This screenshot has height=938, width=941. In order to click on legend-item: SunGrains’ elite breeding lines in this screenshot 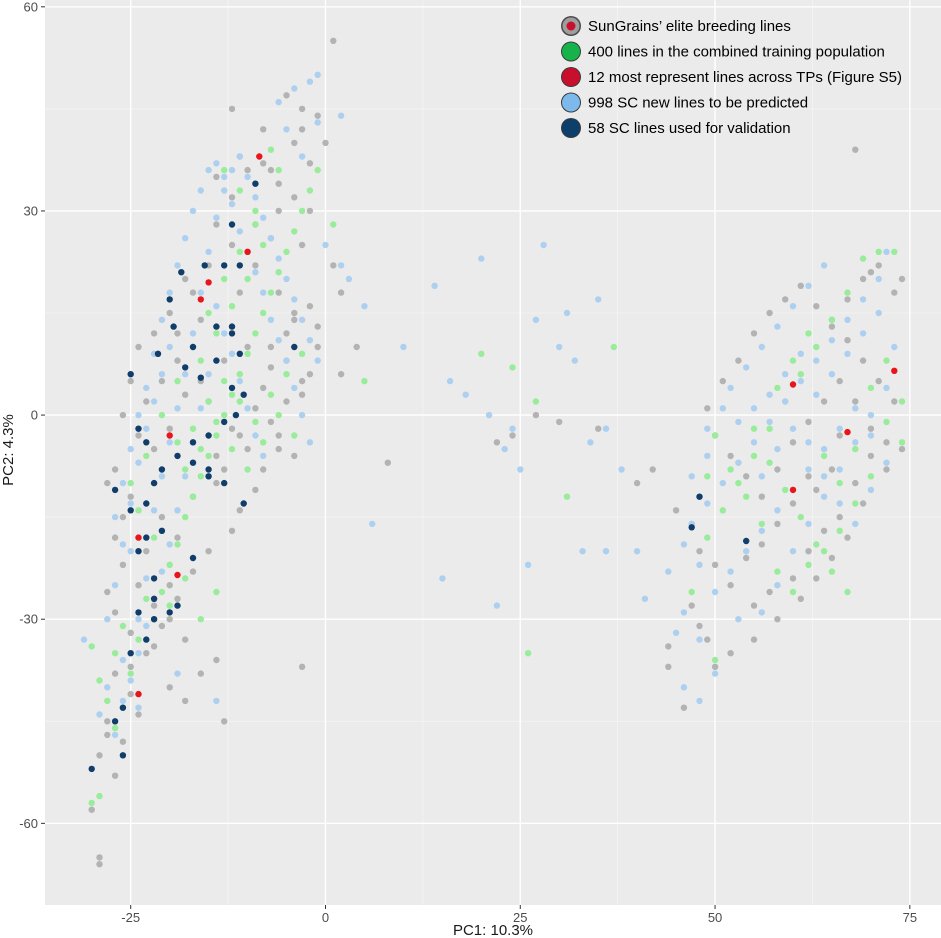, I will do `click(676, 26)`.